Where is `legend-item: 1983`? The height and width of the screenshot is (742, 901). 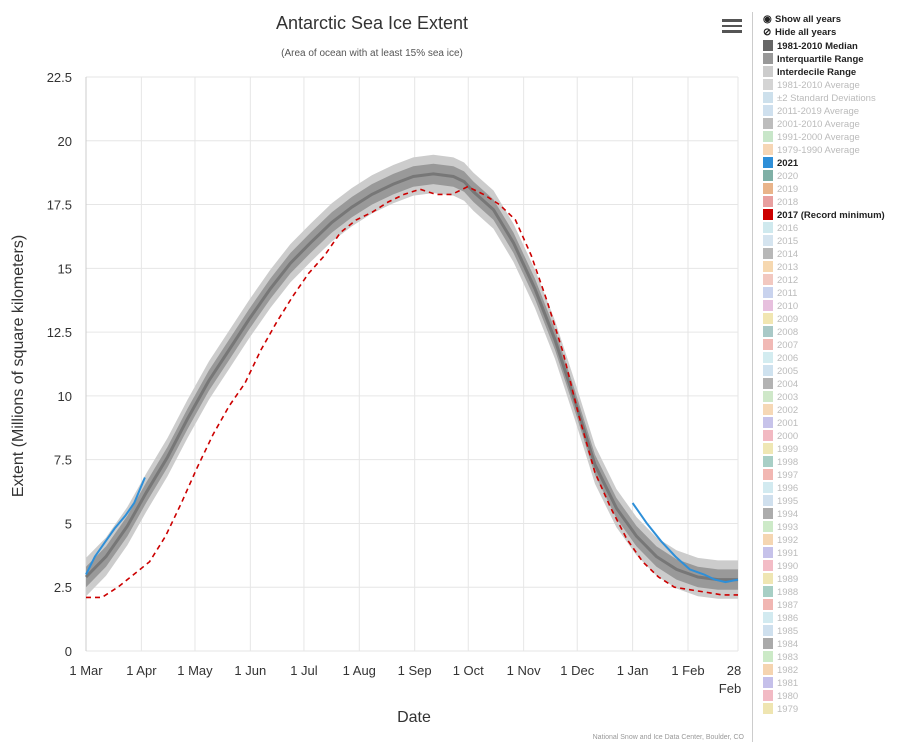 legend-item: 1983 is located at coordinates (780, 657).